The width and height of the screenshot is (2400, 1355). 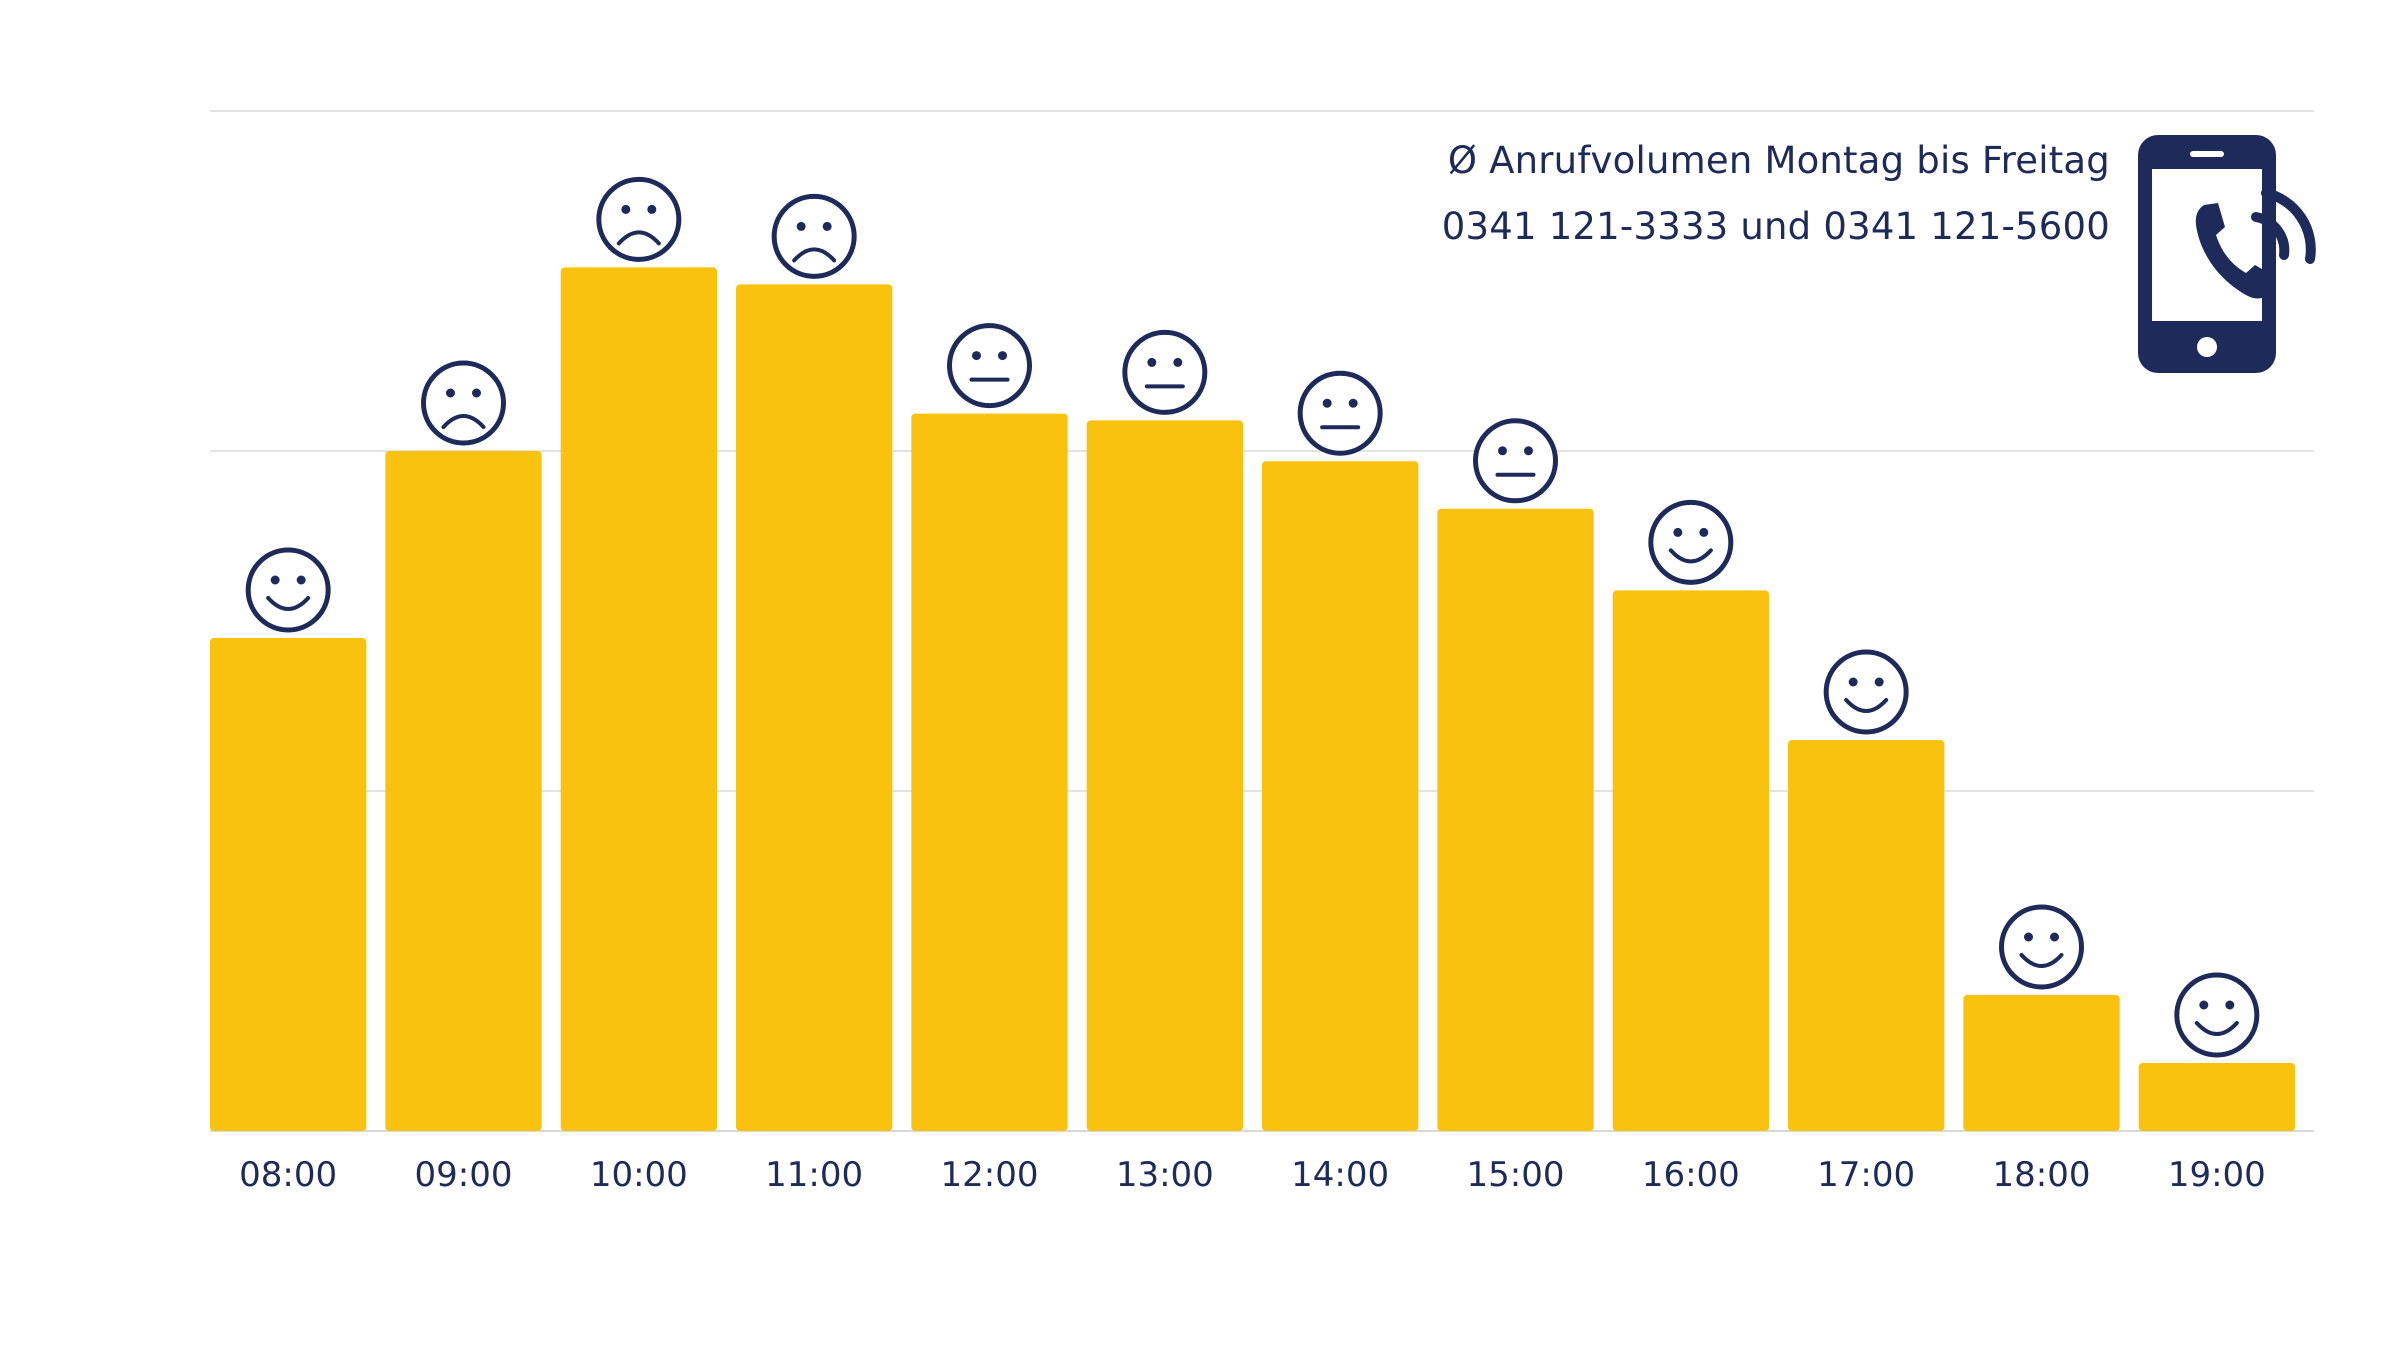 What do you see at coordinates (1866, 1175) in the screenshot?
I see `x-tick-label: 17:00` at bounding box center [1866, 1175].